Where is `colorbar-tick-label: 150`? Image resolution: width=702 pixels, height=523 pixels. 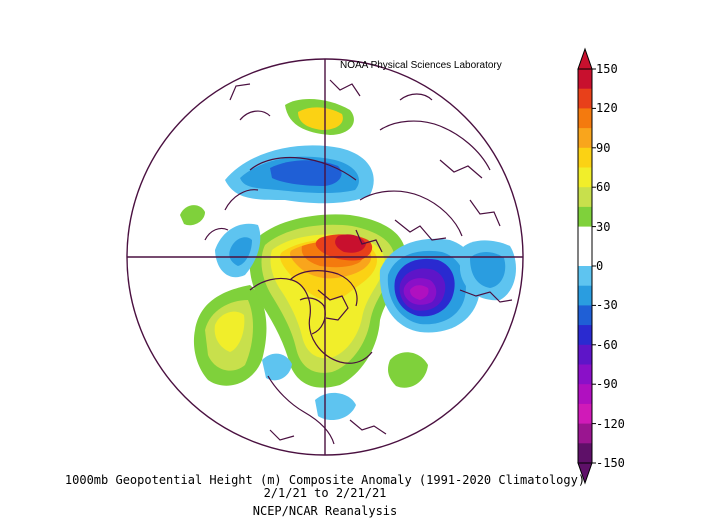 colorbar-tick-label: 150 is located at coordinates (607, 69).